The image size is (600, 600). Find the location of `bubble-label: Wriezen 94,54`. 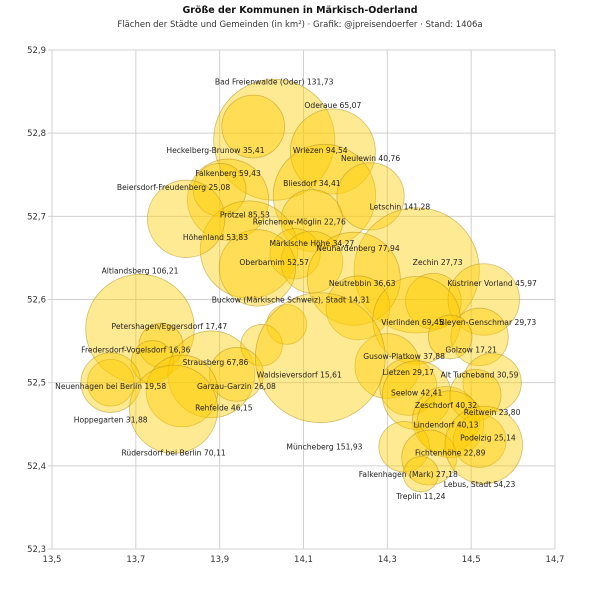

bubble-label: Wriezen 94,54 is located at coordinates (320, 150).